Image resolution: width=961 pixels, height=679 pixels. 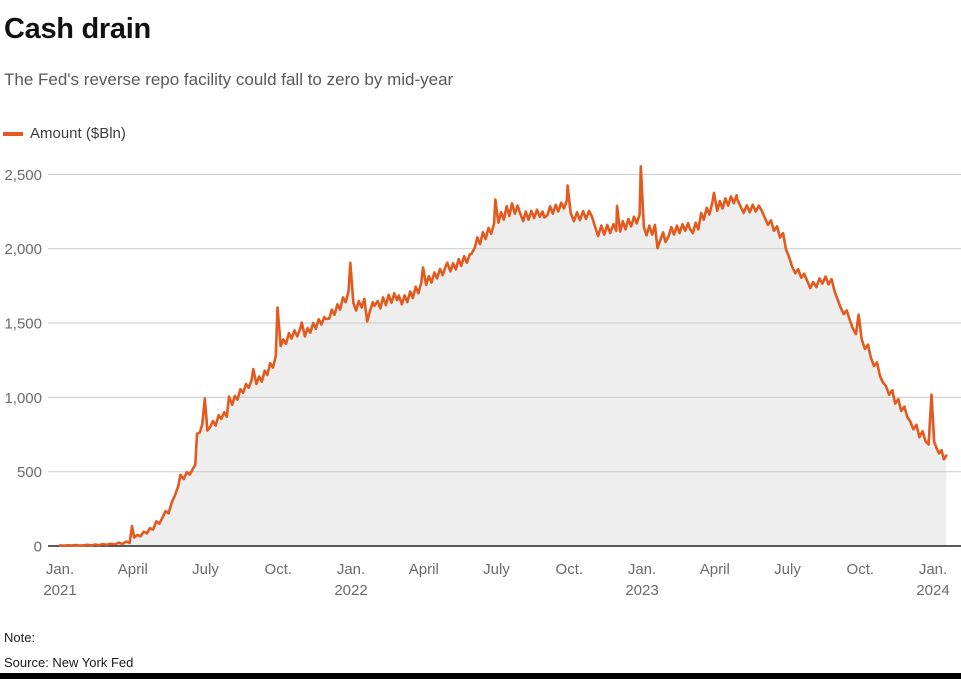 What do you see at coordinates (38, 547) in the screenshot?
I see `y-axis-tick-label: 0` at bounding box center [38, 547].